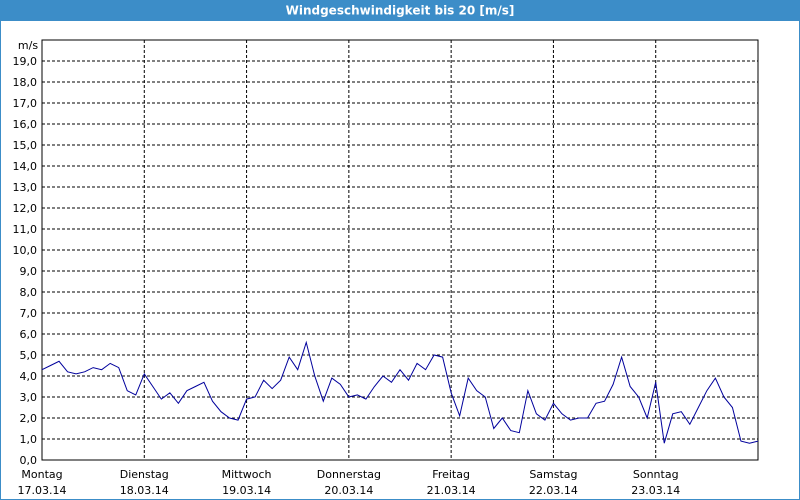  Describe the element at coordinates (25, 103) in the screenshot. I see `y-tick-label: 17,0` at that location.